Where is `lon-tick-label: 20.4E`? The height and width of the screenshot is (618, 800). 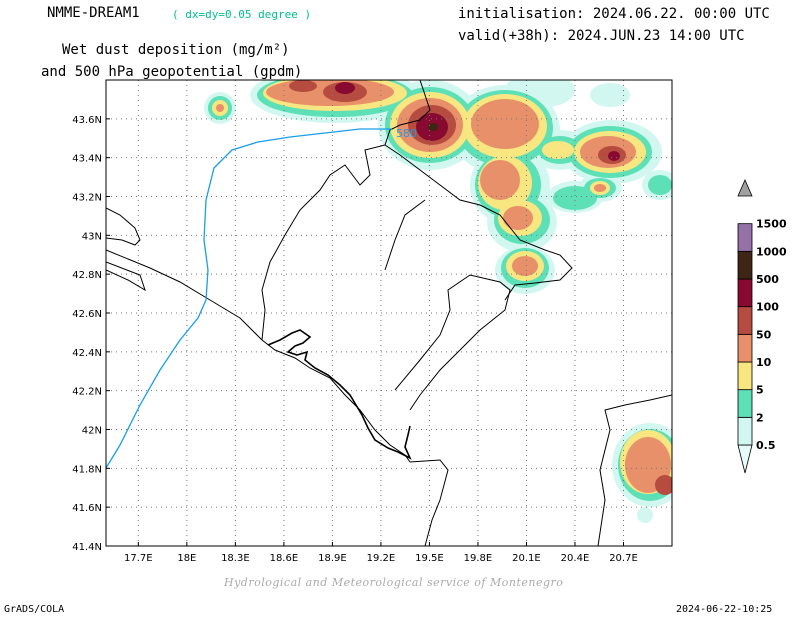
lon-tick-label: 20.4E is located at coordinates (575, 558).